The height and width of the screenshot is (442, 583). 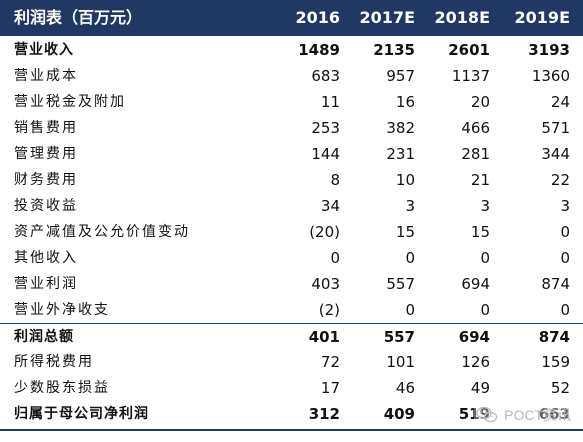 I want to click on row-value: 10, so click(x=405, y=180).